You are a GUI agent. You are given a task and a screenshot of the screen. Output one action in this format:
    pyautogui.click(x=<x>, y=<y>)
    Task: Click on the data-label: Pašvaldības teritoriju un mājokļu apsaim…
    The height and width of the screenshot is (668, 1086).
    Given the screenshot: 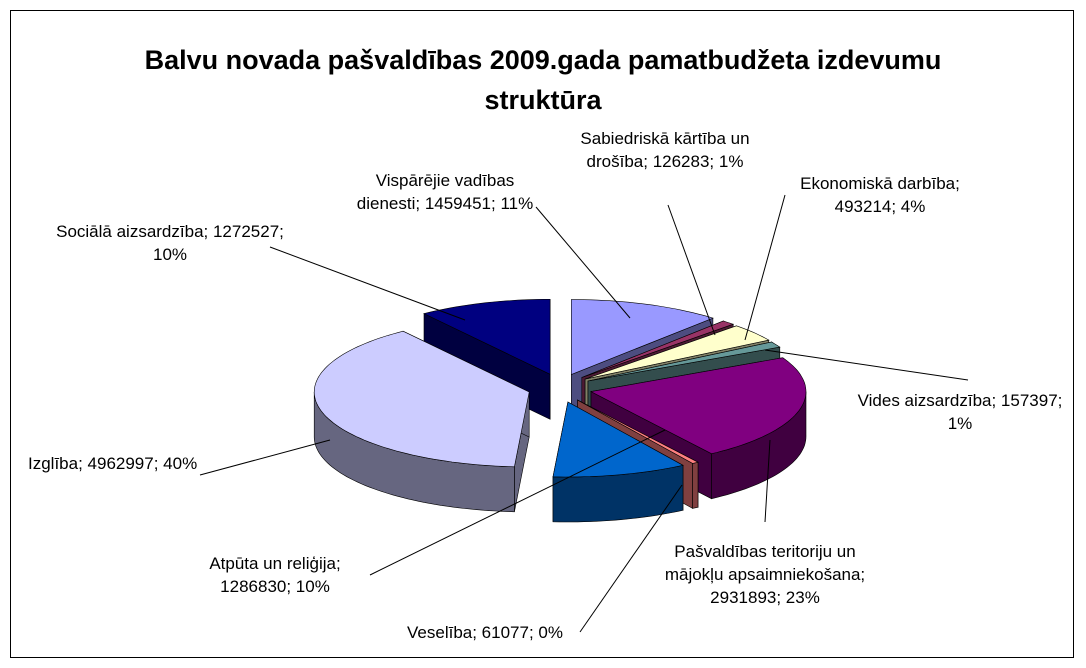 What is the action you would take?
    pyautogui.click(x=765, y=574)
    